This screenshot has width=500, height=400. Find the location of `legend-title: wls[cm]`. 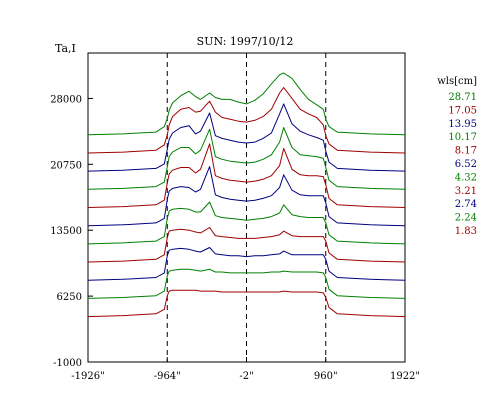

legend-title: wls[cm] is located at coordinates (457, 81).